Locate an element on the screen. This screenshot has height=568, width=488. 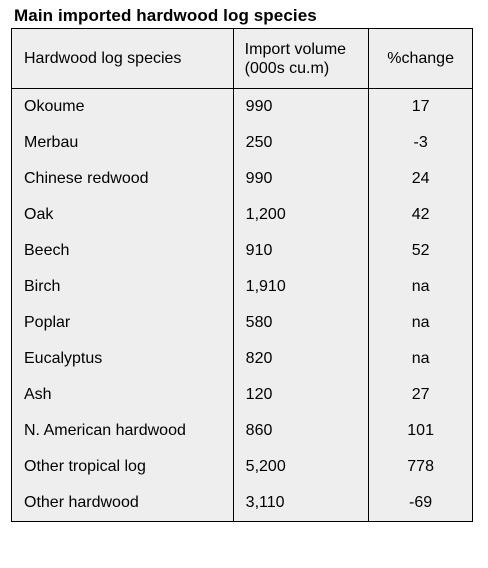
species-cell: Chinese redwood is located at coordinates (122, 179).